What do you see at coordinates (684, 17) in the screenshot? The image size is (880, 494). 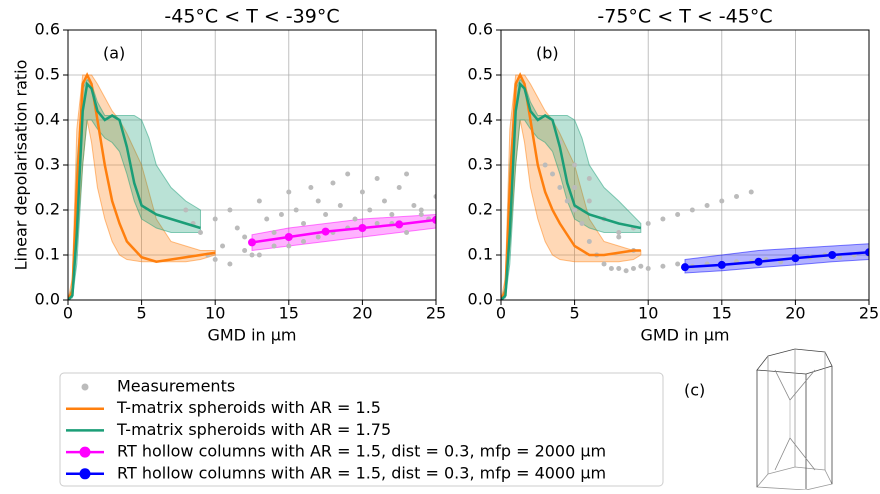 I see `chart-title: -75°C < T < -45°C` at bounding box center [684, 17].